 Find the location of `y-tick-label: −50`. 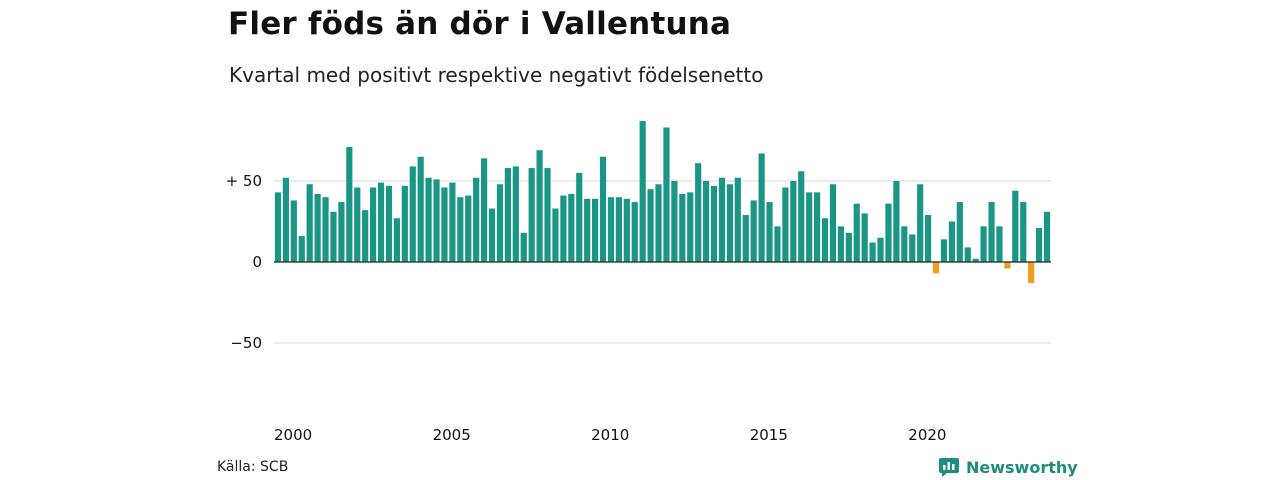

y-tick-label: −50 is located at coordinates (246, 343).